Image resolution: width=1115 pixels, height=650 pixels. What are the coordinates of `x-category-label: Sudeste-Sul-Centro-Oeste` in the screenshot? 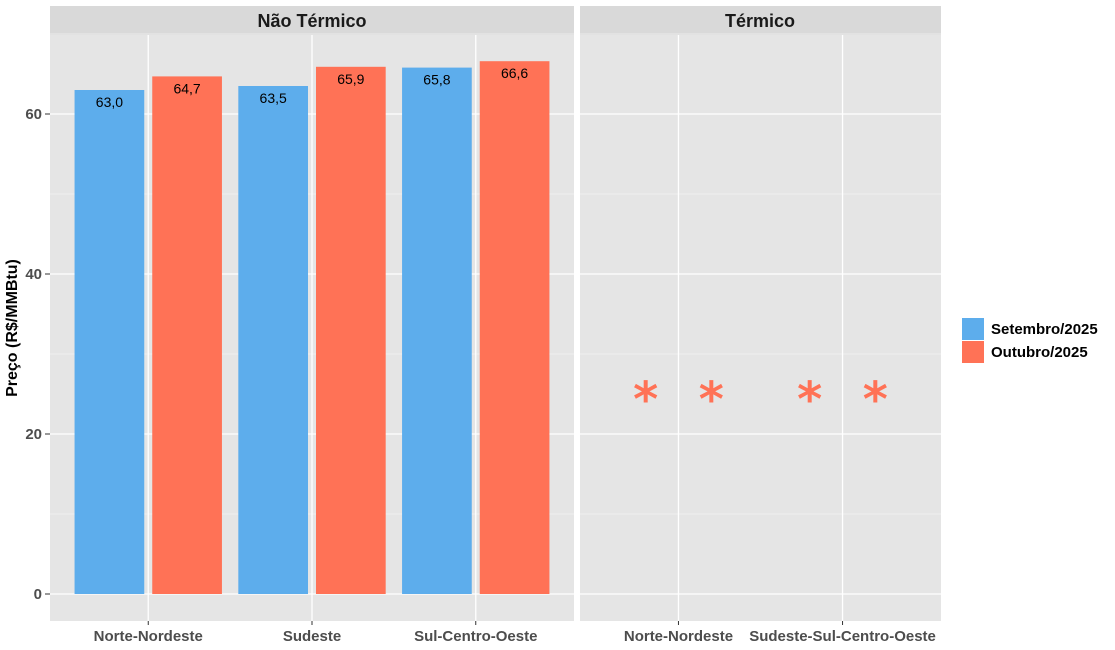 It's located at (842, 636).